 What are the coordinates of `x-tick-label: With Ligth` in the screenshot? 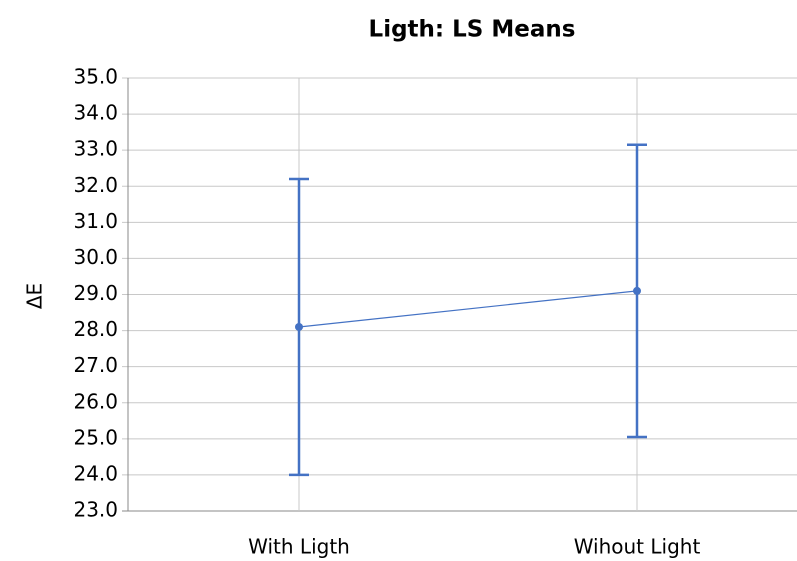 It's located at (299, 547).